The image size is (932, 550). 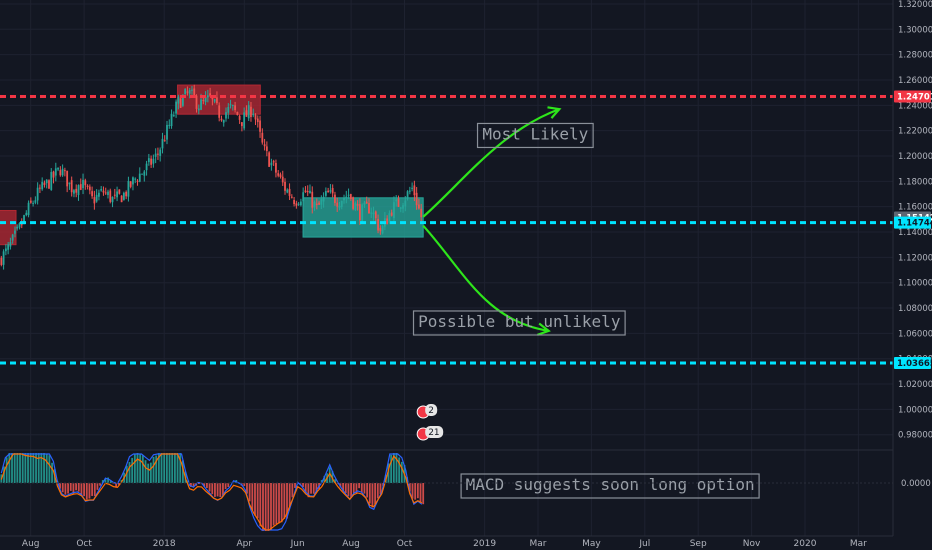 What do you see at coordinates (915, 258) in the screenshot?
I see `price-tick-label: 1.12000` at bounding box center [915, 258].